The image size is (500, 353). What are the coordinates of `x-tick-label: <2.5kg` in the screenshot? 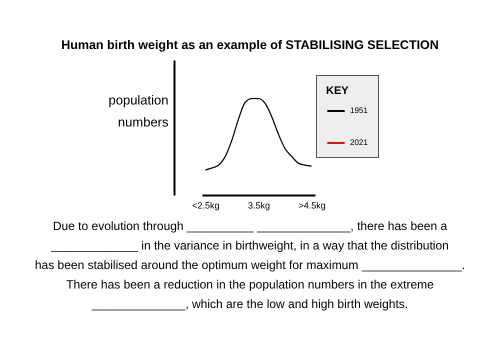 It's located at (206, 205).